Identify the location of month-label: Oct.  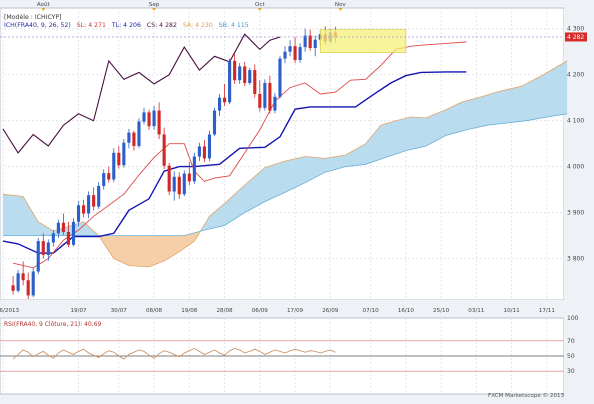
(260, 5).